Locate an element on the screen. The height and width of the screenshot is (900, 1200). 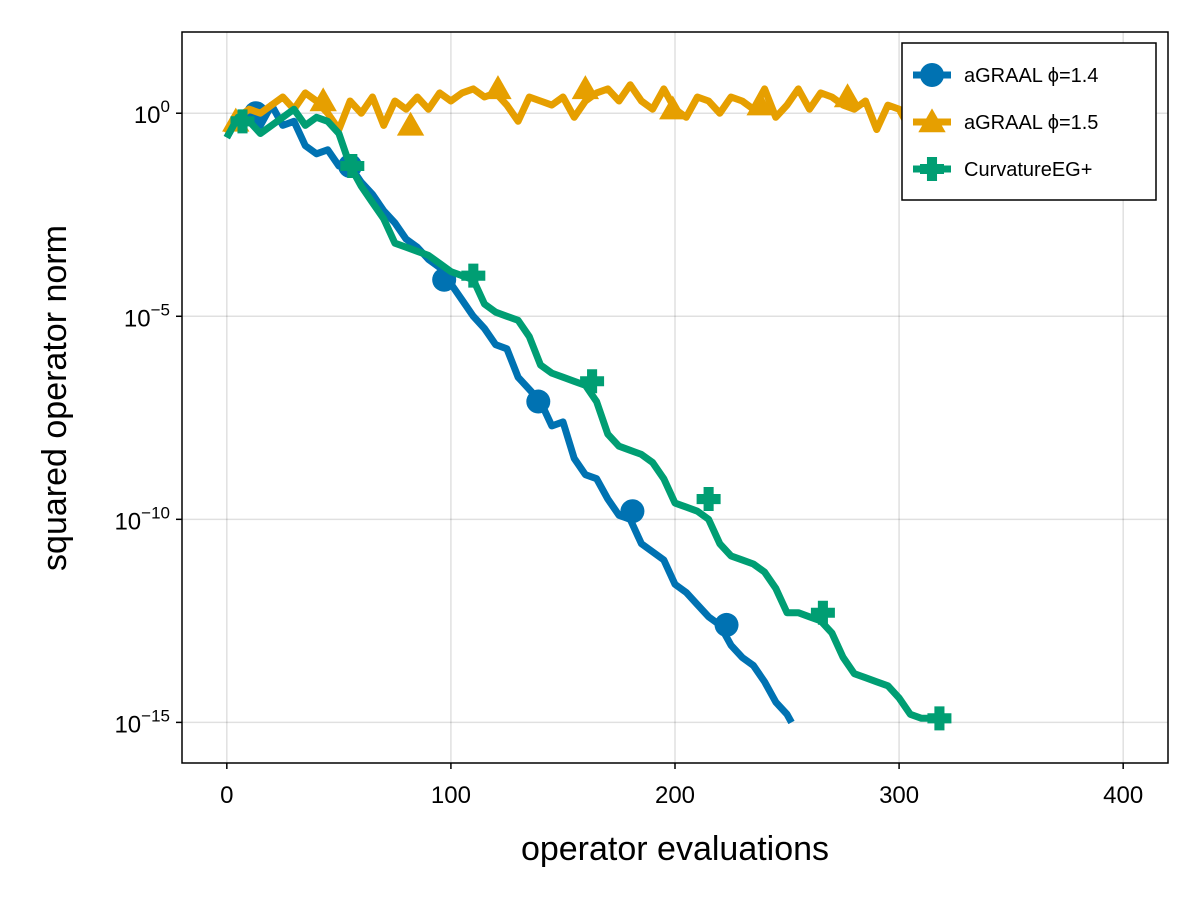
x-axis-label: operator evaluations is located at coordinates (675, 849).